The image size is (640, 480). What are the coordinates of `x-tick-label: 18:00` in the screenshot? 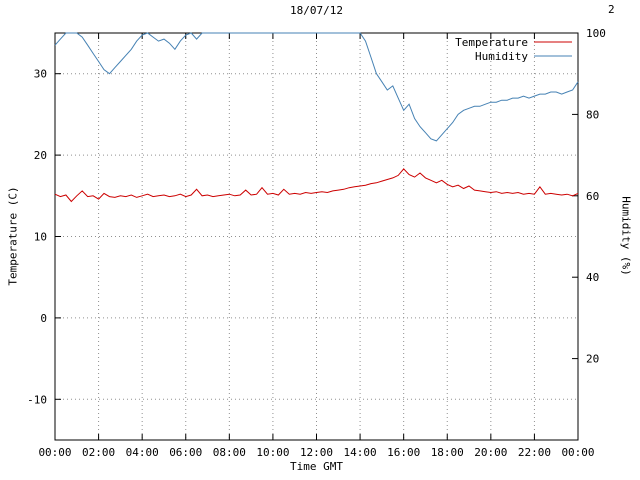 It's located at (447, 452).